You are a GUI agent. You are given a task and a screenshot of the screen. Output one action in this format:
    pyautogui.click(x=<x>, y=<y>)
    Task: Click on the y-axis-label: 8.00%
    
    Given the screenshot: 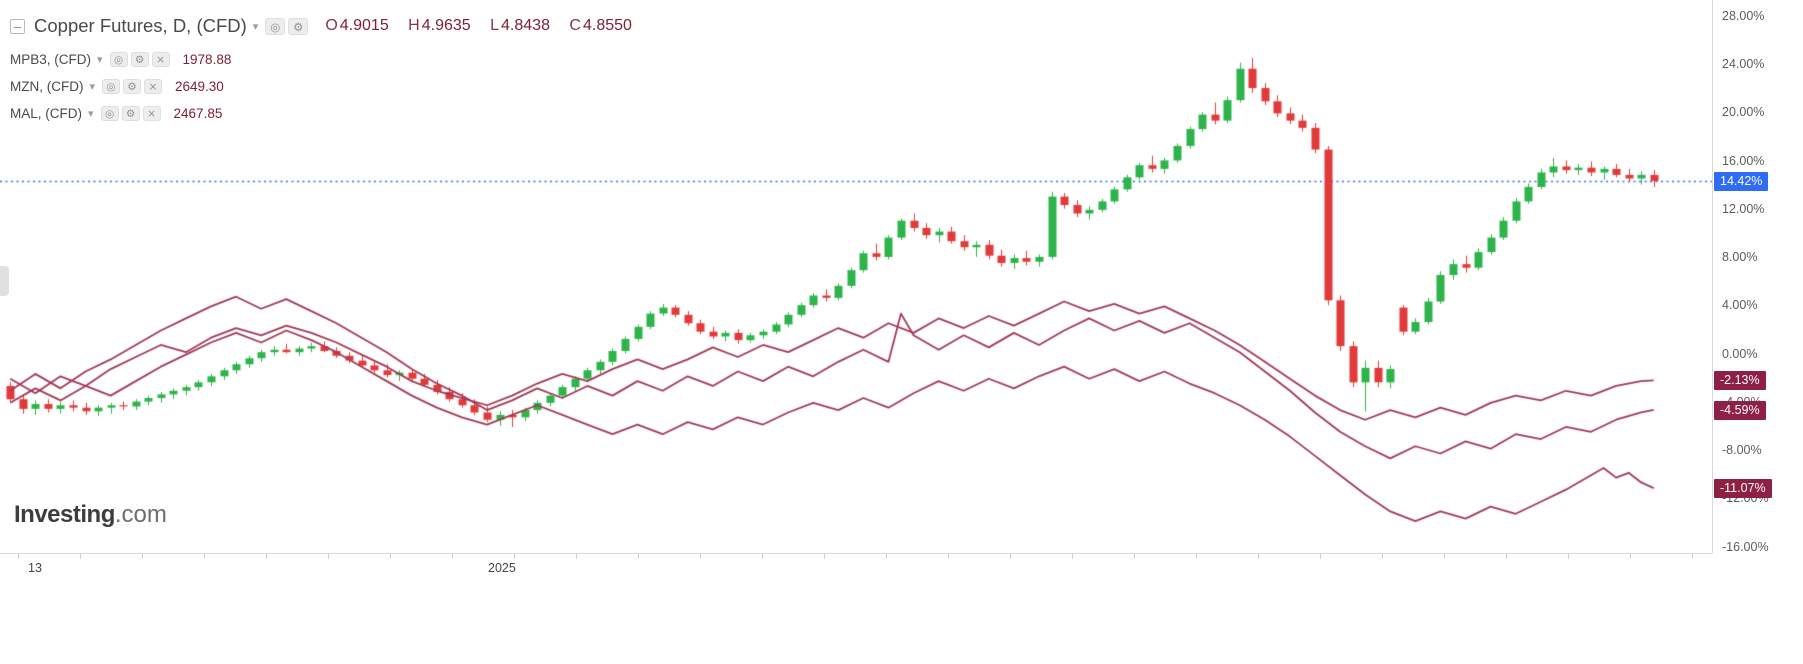 What is the action you would take?
    pyautogui.click(x=1740, y=257)
    